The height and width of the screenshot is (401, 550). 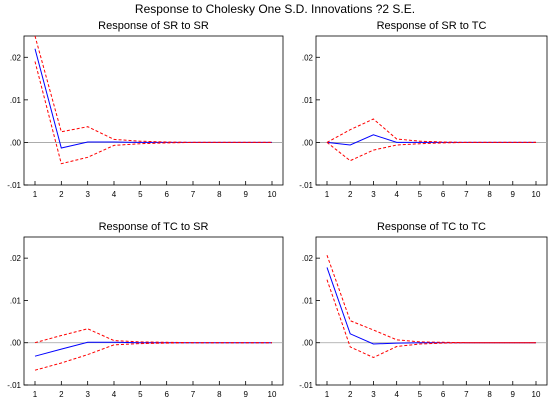 What do you see at coordinates (154, 227) in the screenshot?
I see `panel-title: Response of TC to SR` at bounding box center [154, 227].